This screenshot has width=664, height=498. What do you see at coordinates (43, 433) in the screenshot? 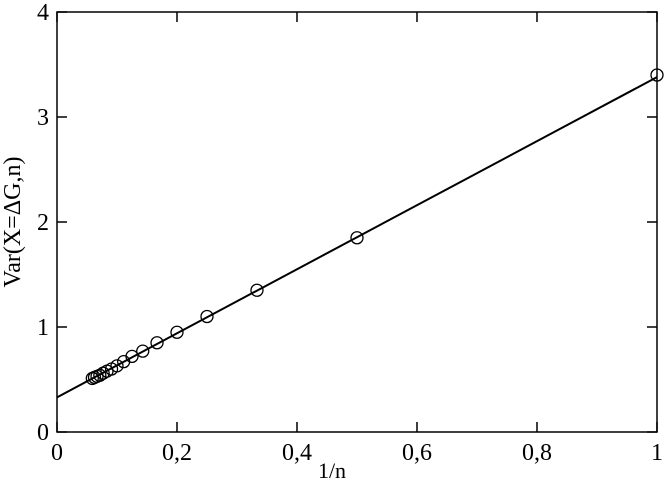
I see `y-tick-label: 0` at bounding box center [43, 433].